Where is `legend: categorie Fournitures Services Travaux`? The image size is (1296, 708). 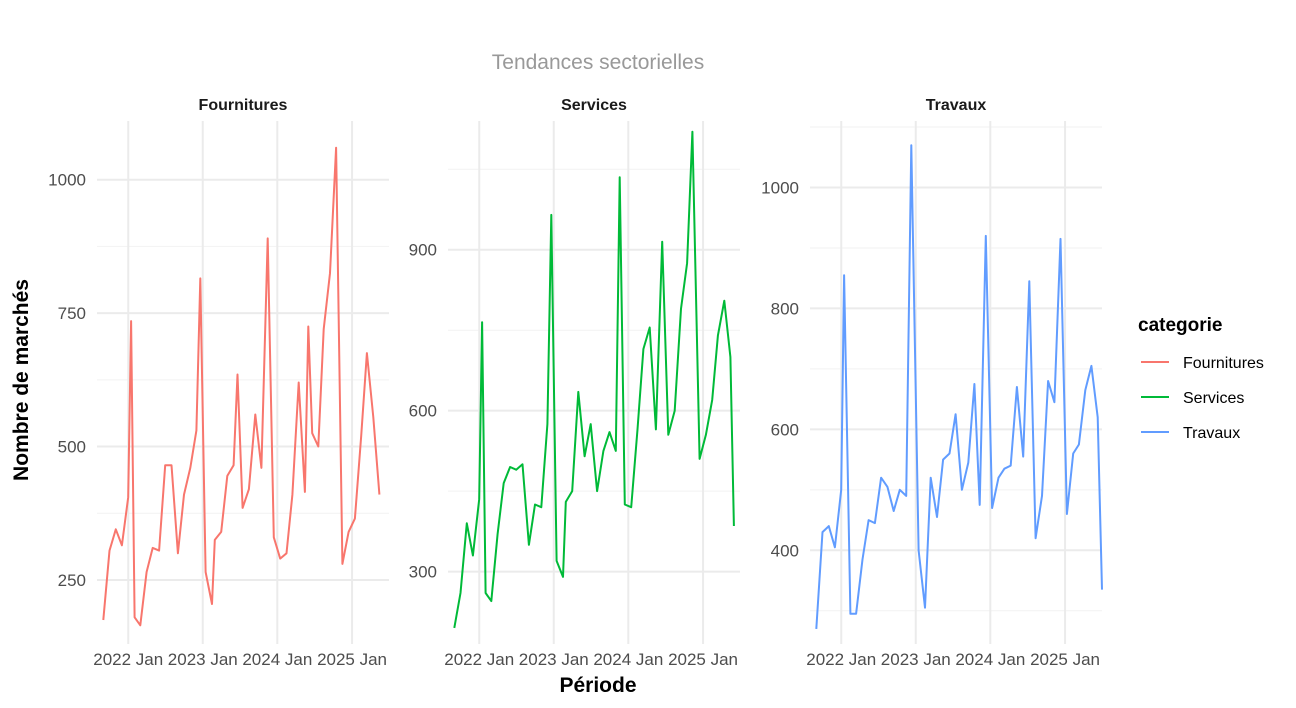
legend: categorie Fournitures Services Travaux is located at coordinates (1201, 378).